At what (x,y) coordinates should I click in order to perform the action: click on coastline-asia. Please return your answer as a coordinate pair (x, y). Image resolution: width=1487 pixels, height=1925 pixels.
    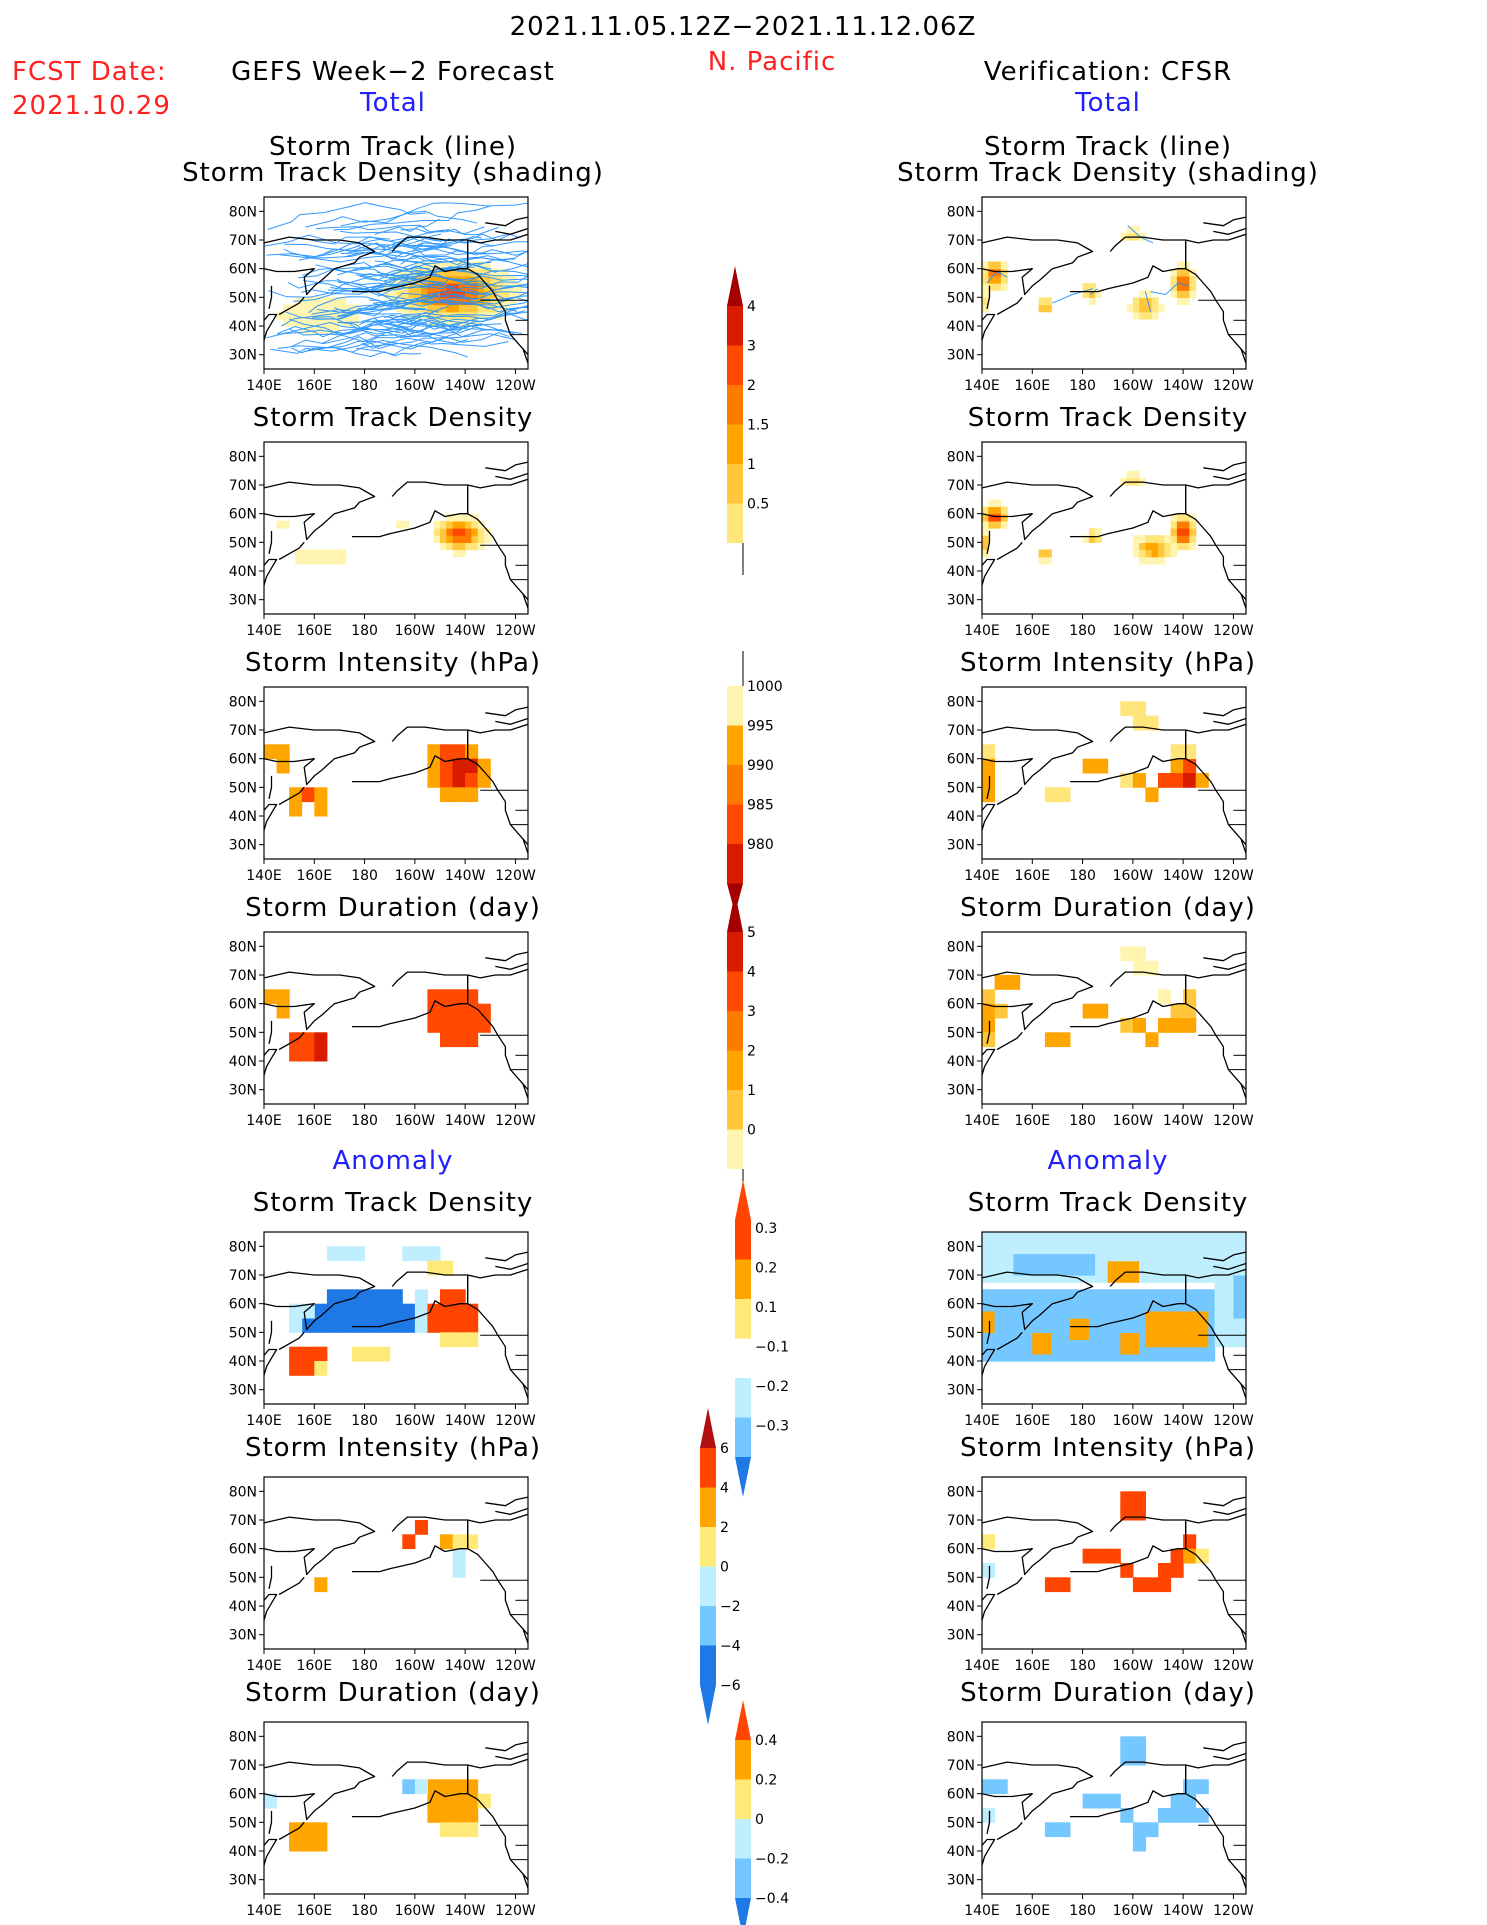
    Looking at the image, I should click on (320, 1546).